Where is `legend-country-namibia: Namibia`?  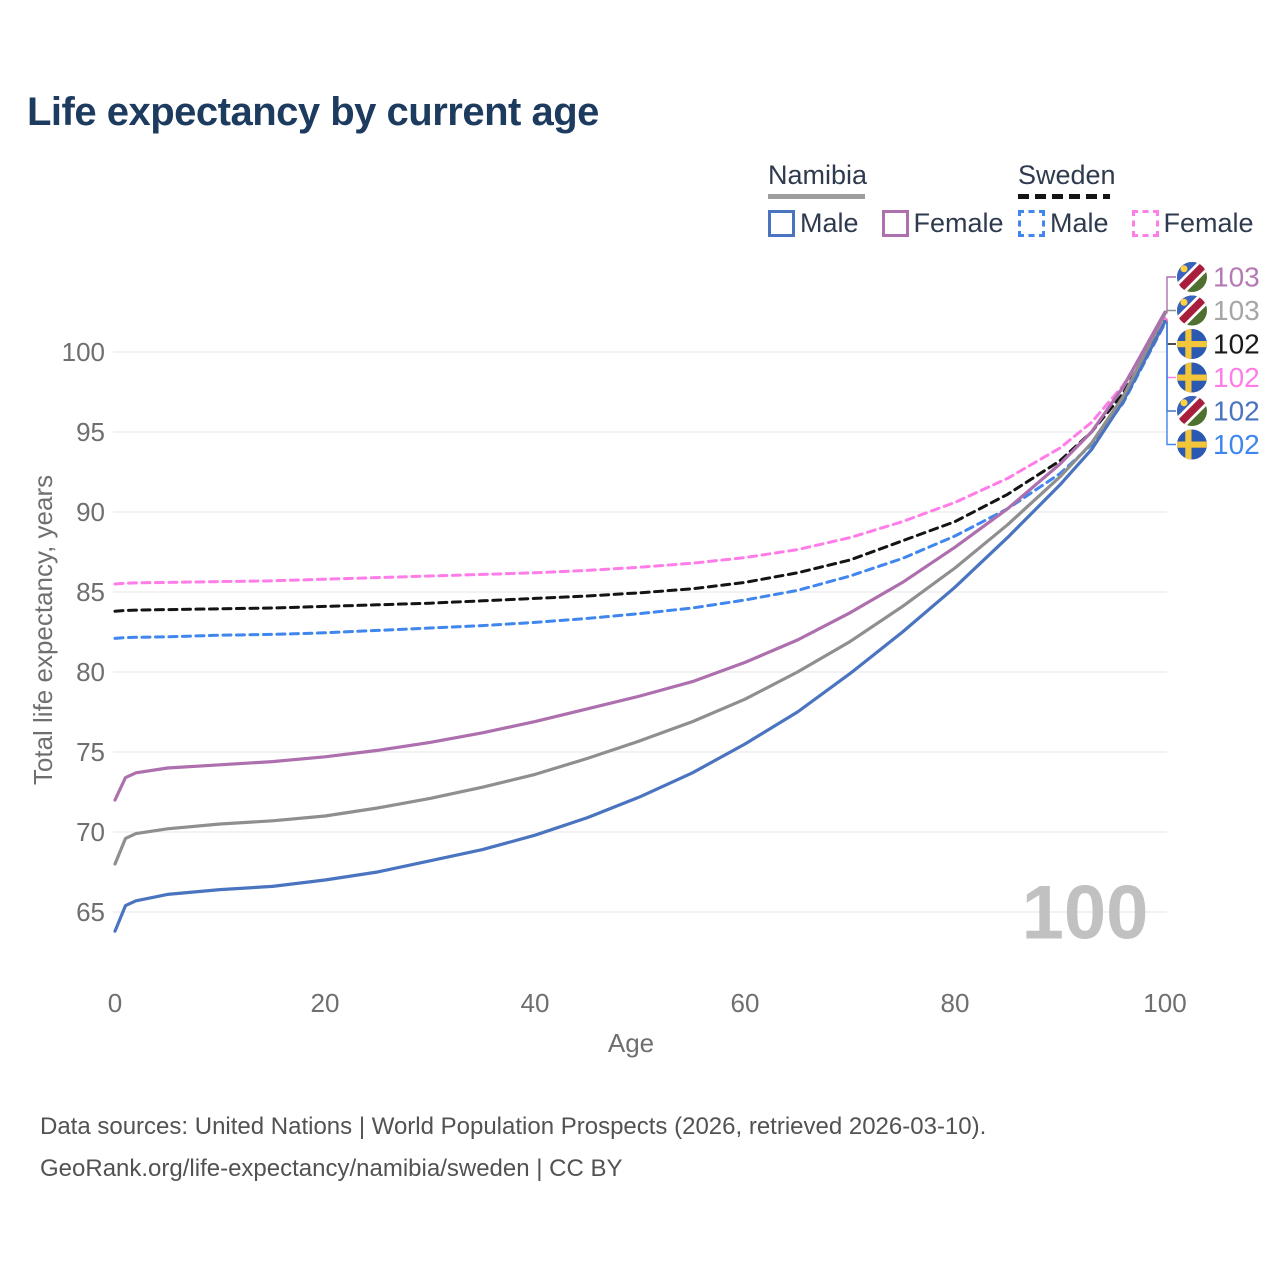 legend-country-namibia: Namibia is located at coordinates (818, 175).